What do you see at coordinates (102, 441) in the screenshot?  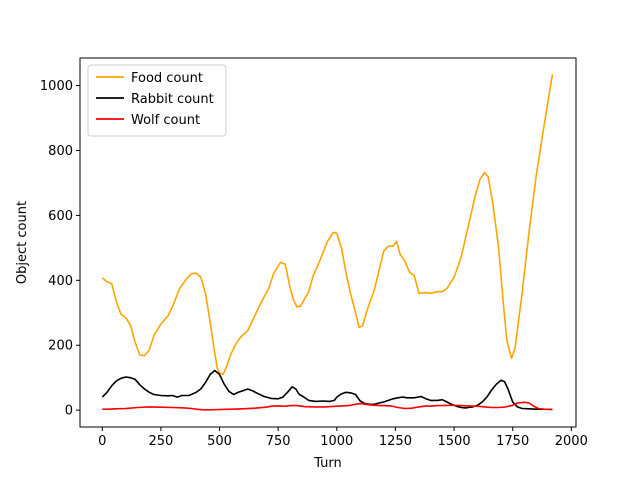 I see `x-tick-label: 0` at bounding box center [102, 441].